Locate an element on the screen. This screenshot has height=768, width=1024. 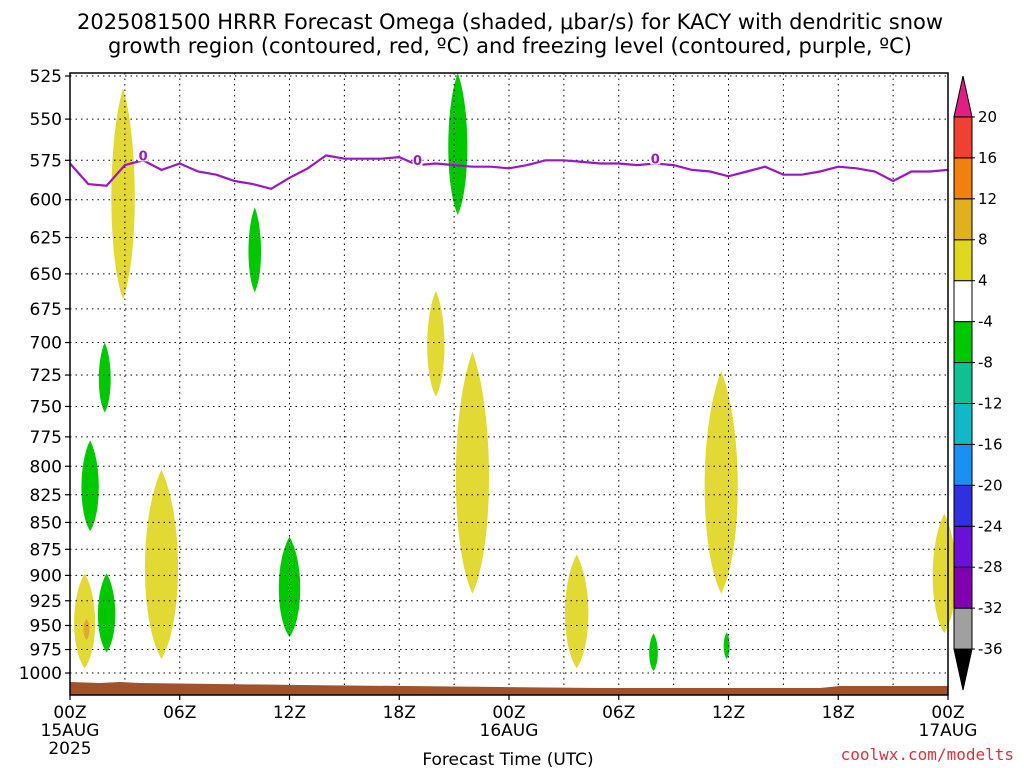
colorbar-tick-label: 20 is located at coordinates (987, 117).